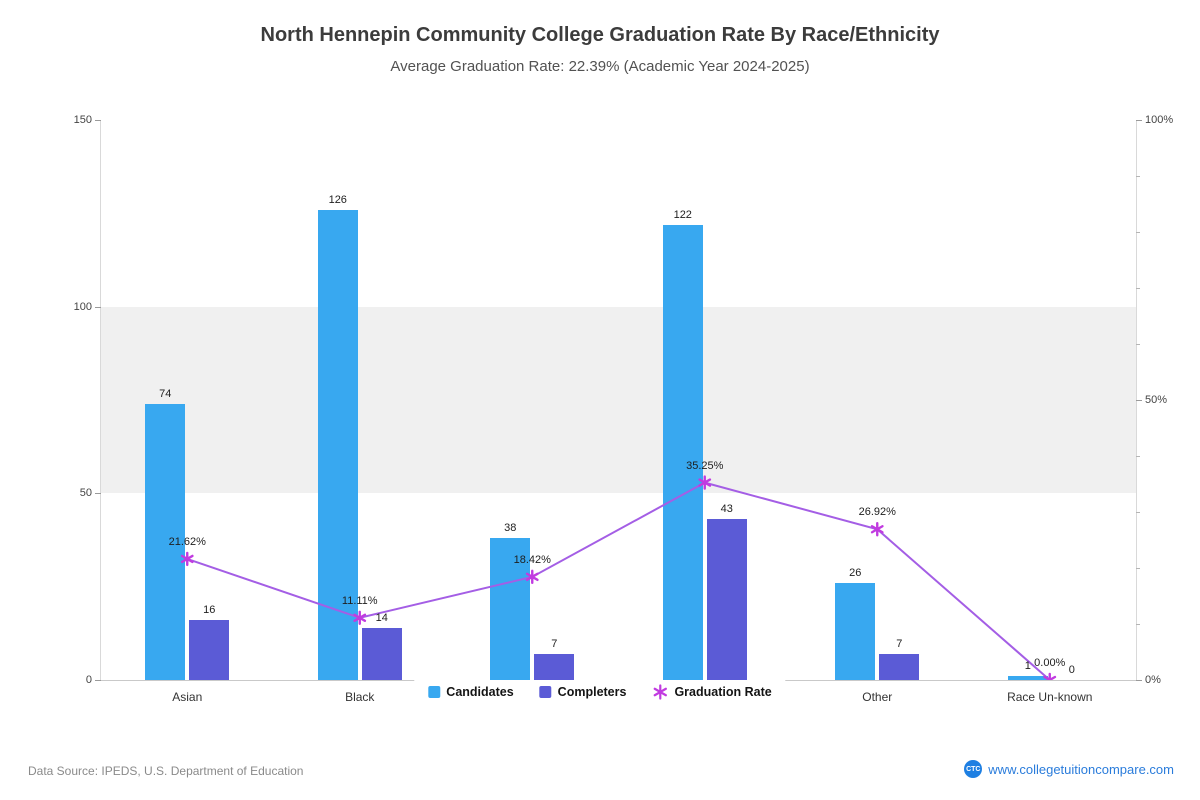 The width and height of the screenshot is (1200, 800). Describe the element at coordinates (434, 692) in the screenshot. I see `candidates-swatch-icon` at that location.